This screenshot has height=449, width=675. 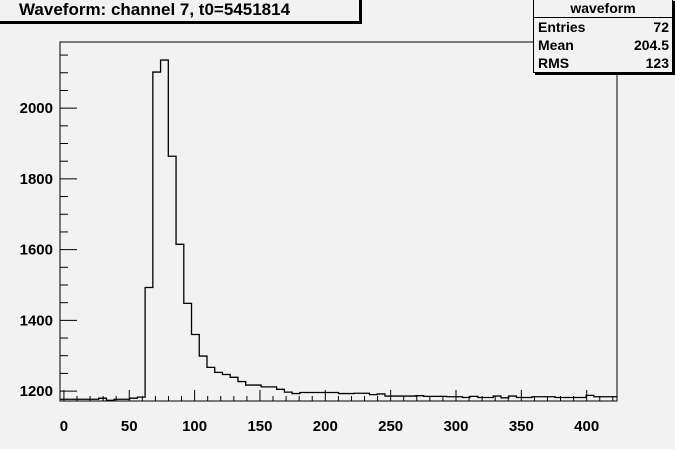 What do you see at coordinates (556, 45) in the screenshot?
I see `stats-label: Mean` at bounding box center [556, 45].